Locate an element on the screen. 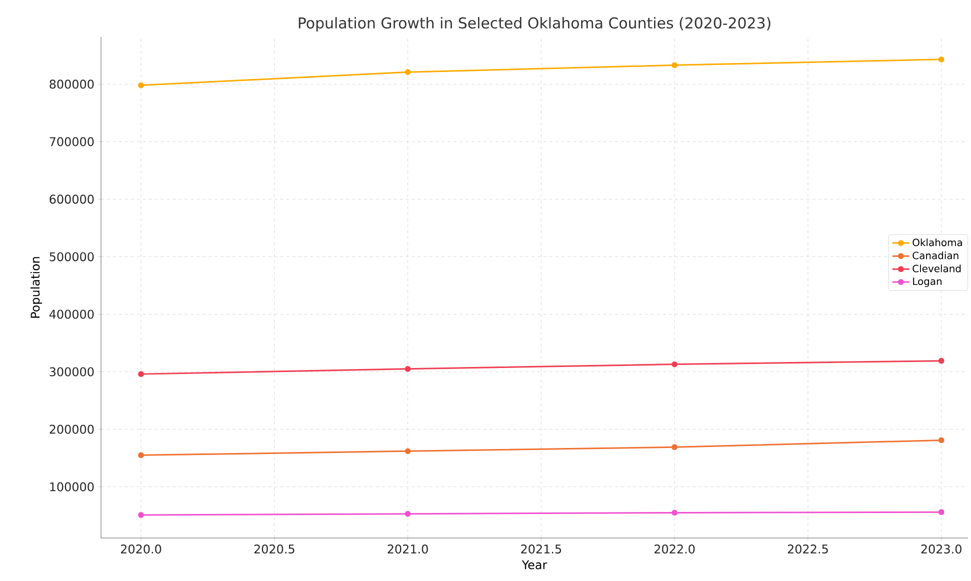  x-tick-label: 2021.0 is located at coordinates (408, 549).